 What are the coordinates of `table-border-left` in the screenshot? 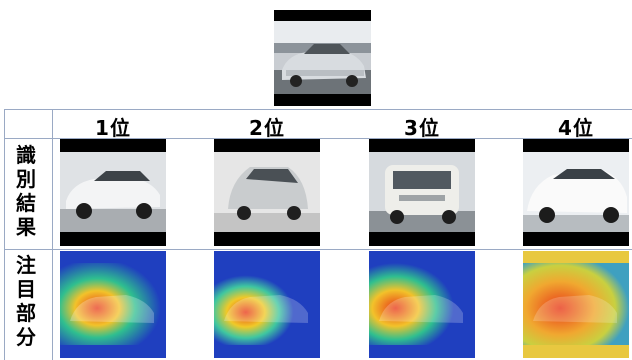 It's located at (4, 234).